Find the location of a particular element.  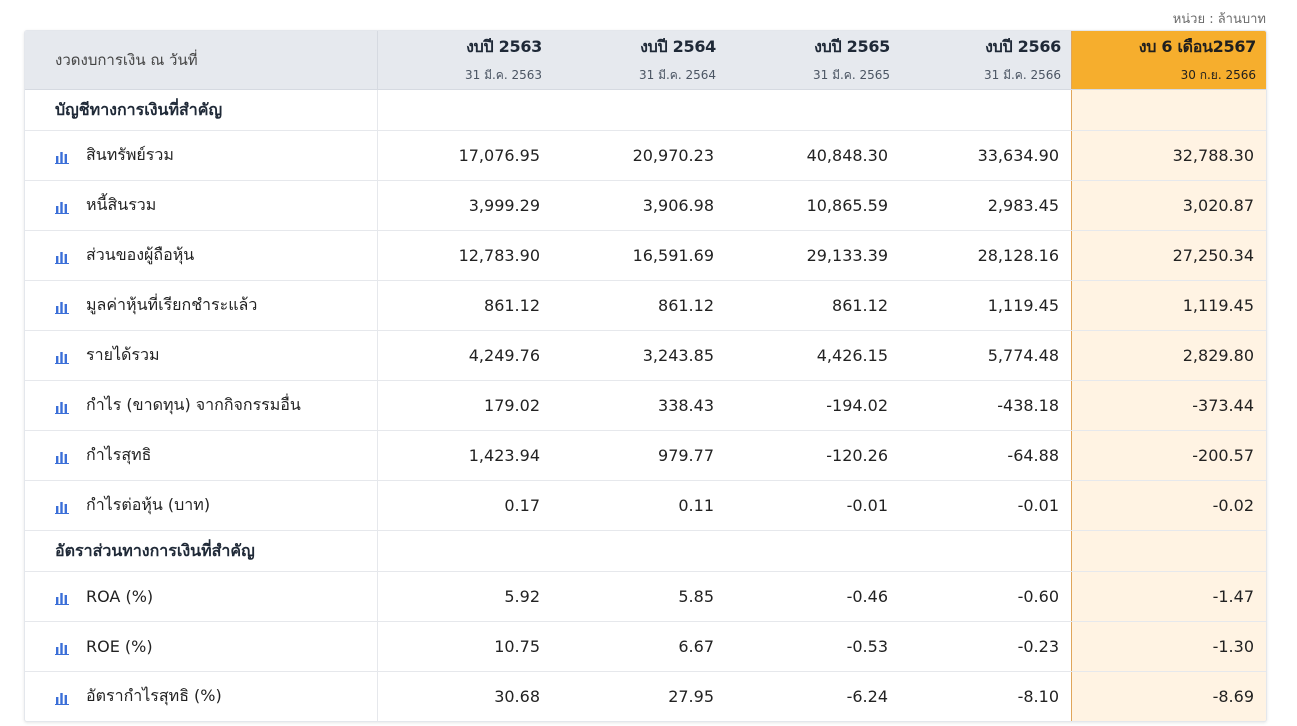

column-header-2566: งบปี 2566 31 มี.ค. 2566 is located at coordinates (986, 60).